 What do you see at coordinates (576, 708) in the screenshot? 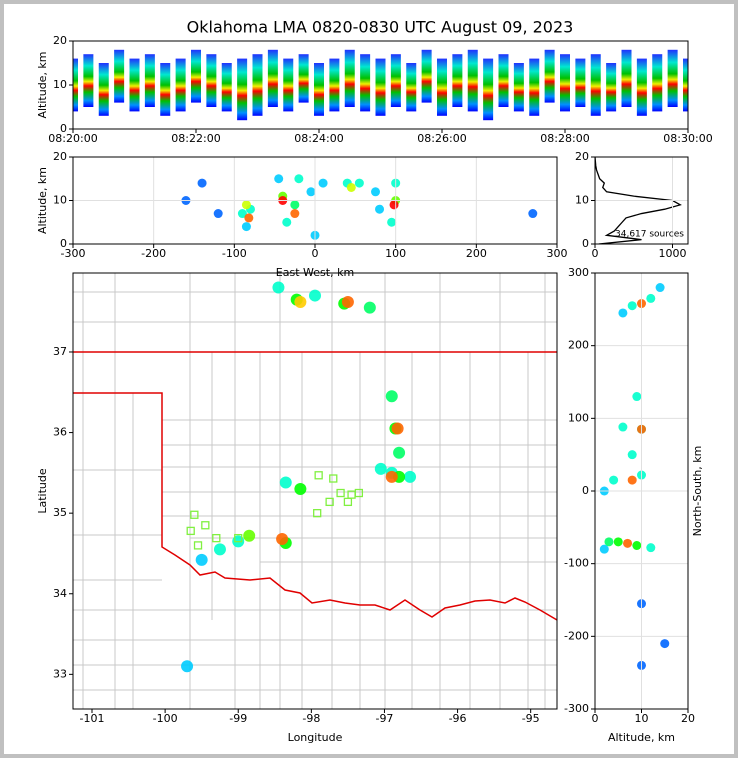
I see `y-tick-label: -300` at bounding box center [576, 708].